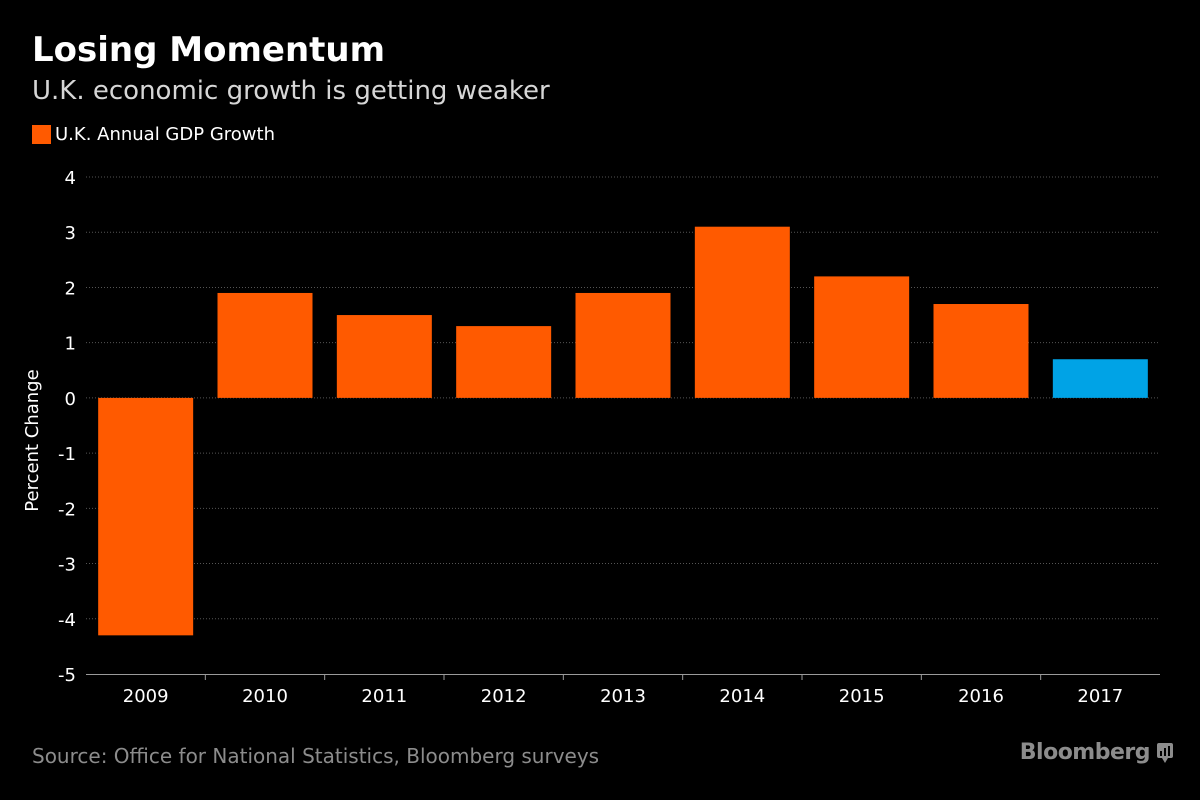  Describe the element at coordinates (742, 696) in the screenshot. I see `x-tick-label: 2014` at that location.